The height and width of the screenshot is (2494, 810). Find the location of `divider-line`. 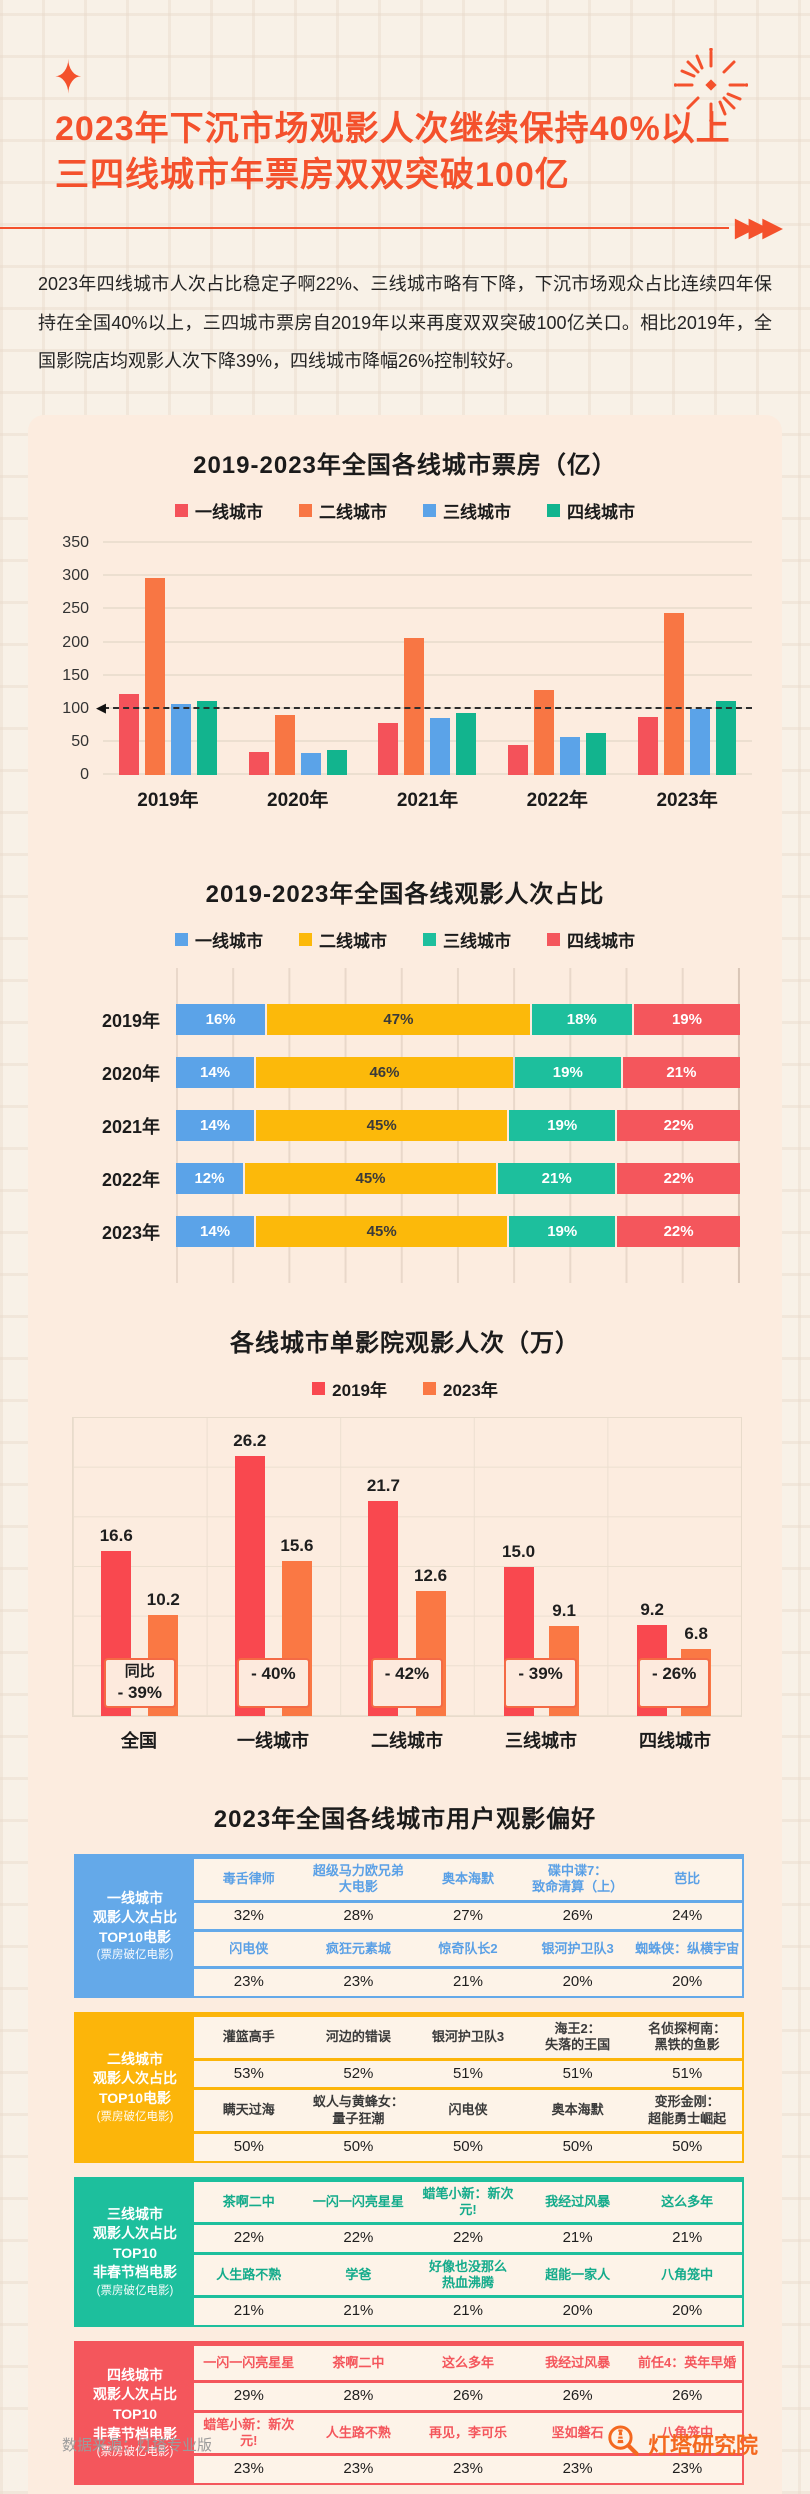

divider-line is located at coordinates (364, 227).